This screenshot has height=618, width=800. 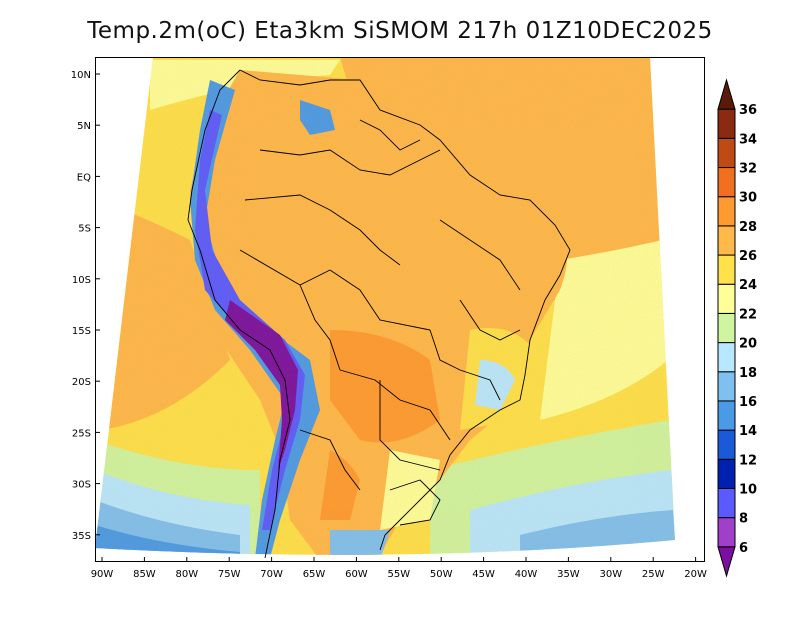 What do you see at coordinates (322, 230) in the screenshot?
I see `border-amazon` at bounding box center [322, 230].